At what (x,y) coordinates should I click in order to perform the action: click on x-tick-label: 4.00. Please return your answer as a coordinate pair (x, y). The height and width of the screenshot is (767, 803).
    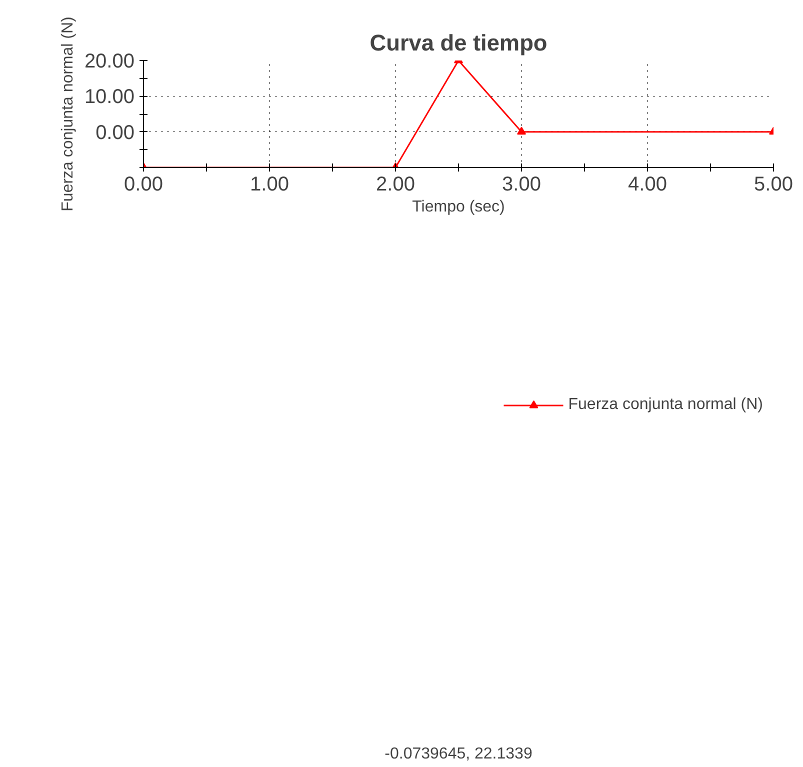
    Looking at the image, I should click on (647, 185).